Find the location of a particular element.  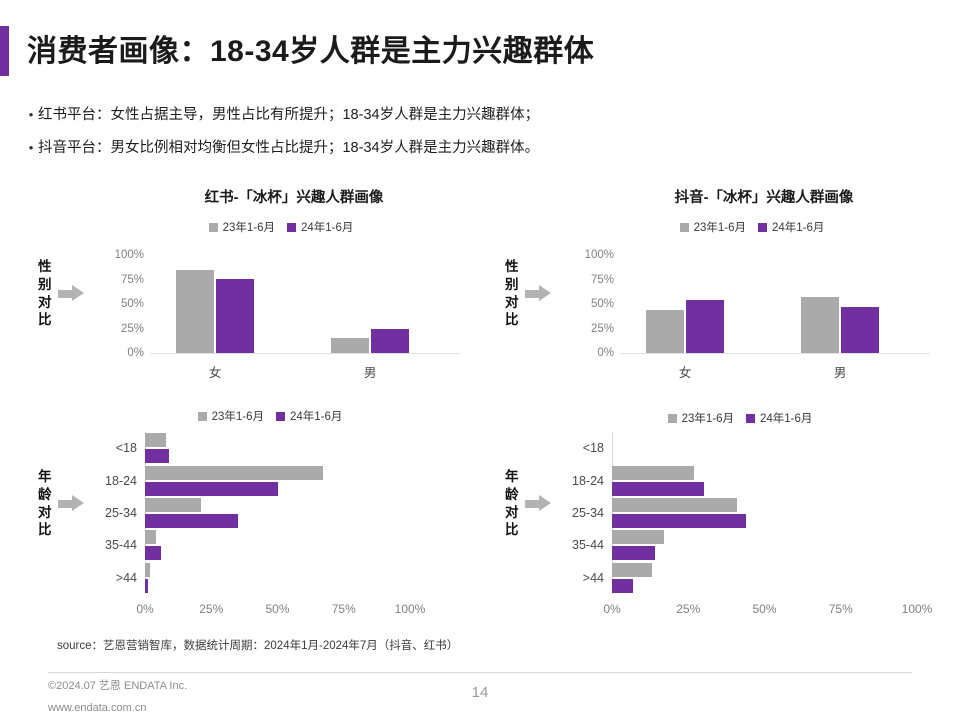

bar-25-34-23年1-6月 is located at coordinates (173, 505).